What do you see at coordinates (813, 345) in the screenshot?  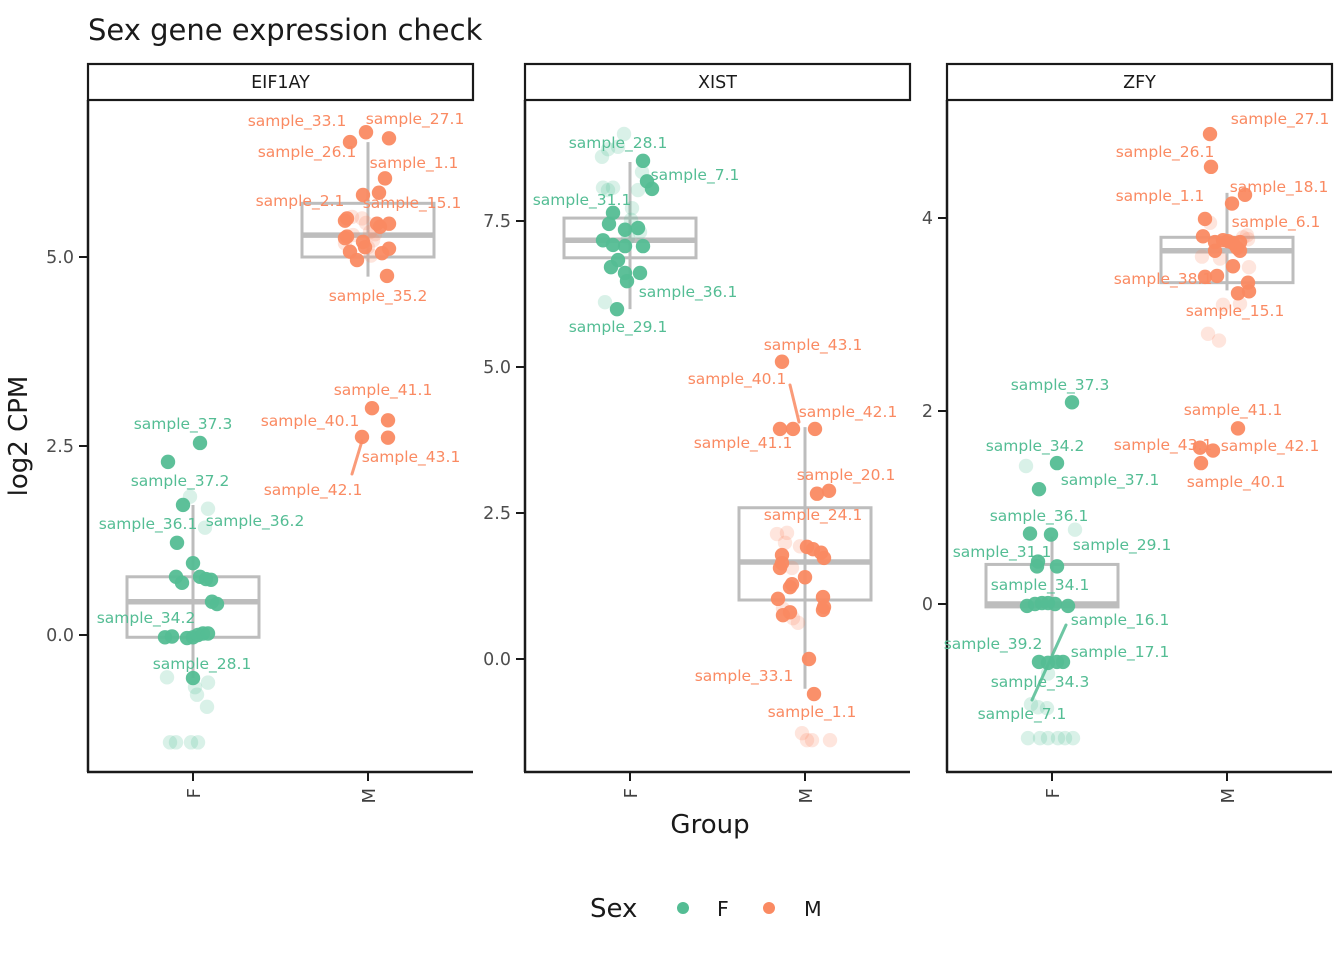 I see `sample-label: sample_43.1` at bounding box center [813, 345].